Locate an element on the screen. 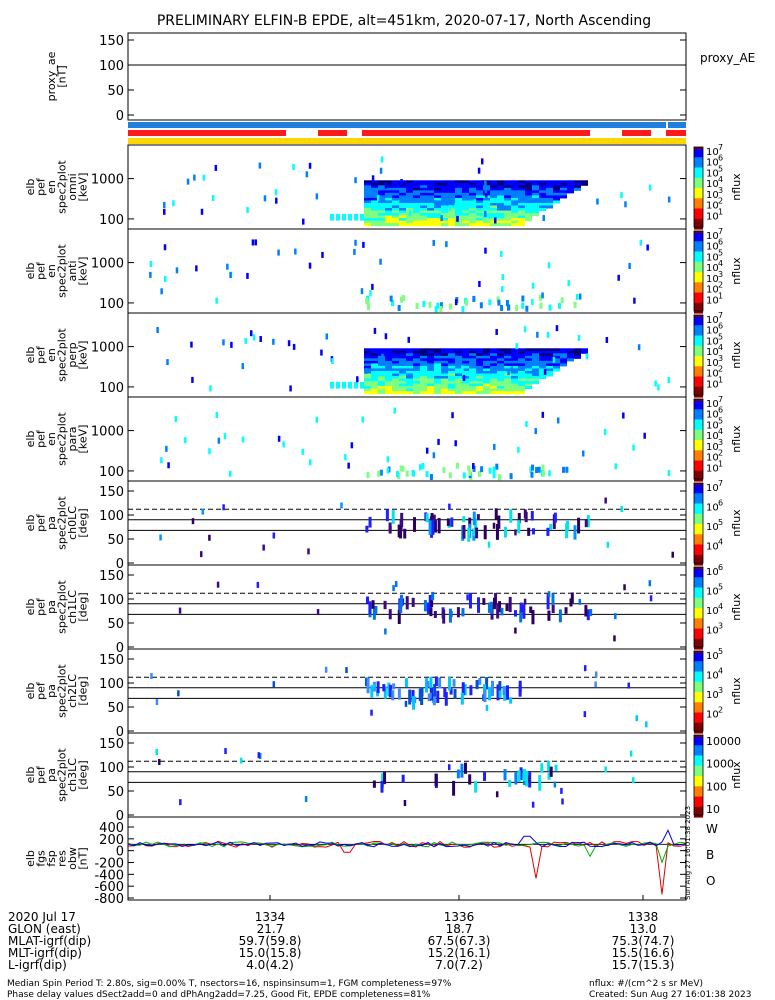 This screenshot has height=1000, width=775. y-tick-label: -400 is located at coordinates (109, 875).